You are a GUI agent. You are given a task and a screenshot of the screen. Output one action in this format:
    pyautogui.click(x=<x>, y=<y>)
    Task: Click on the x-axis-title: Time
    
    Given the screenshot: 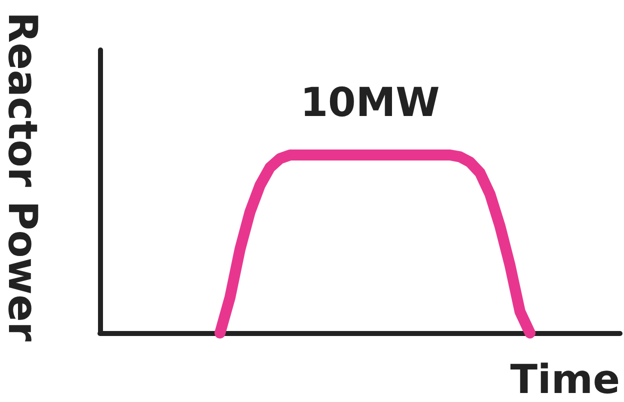 What is the action you would take?
    pyautogui.click(x=565, y=379)
    